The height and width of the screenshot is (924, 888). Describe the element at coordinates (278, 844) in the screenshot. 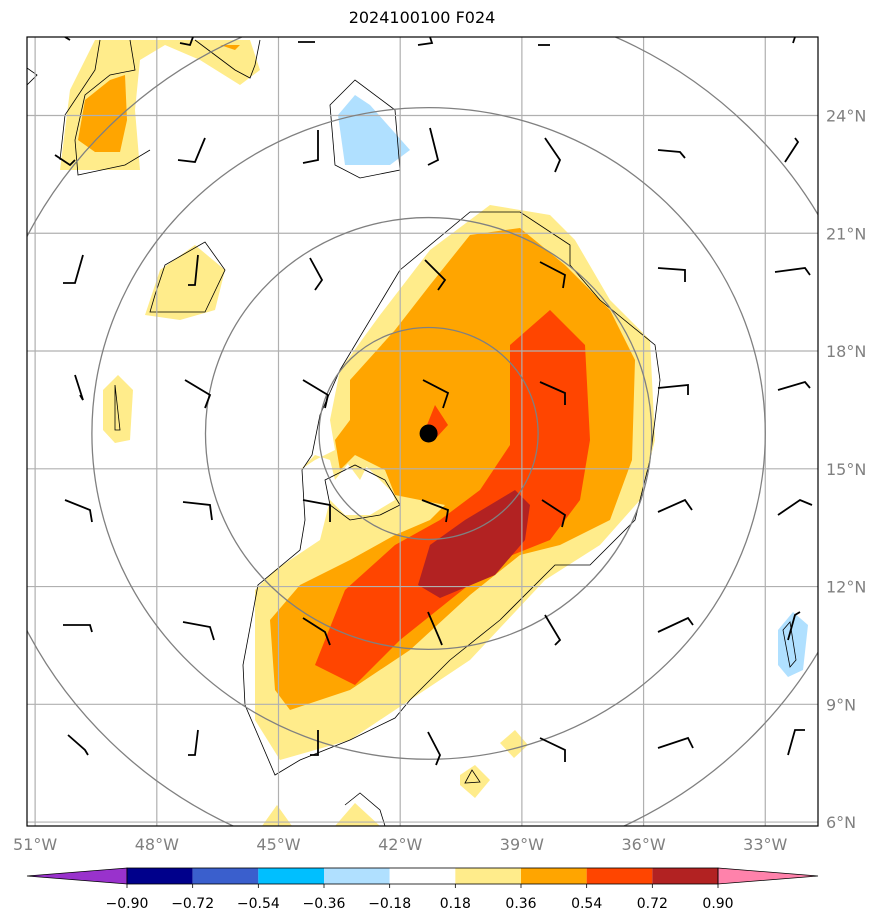

I see `lon-tick-label: 45°W` at that location.